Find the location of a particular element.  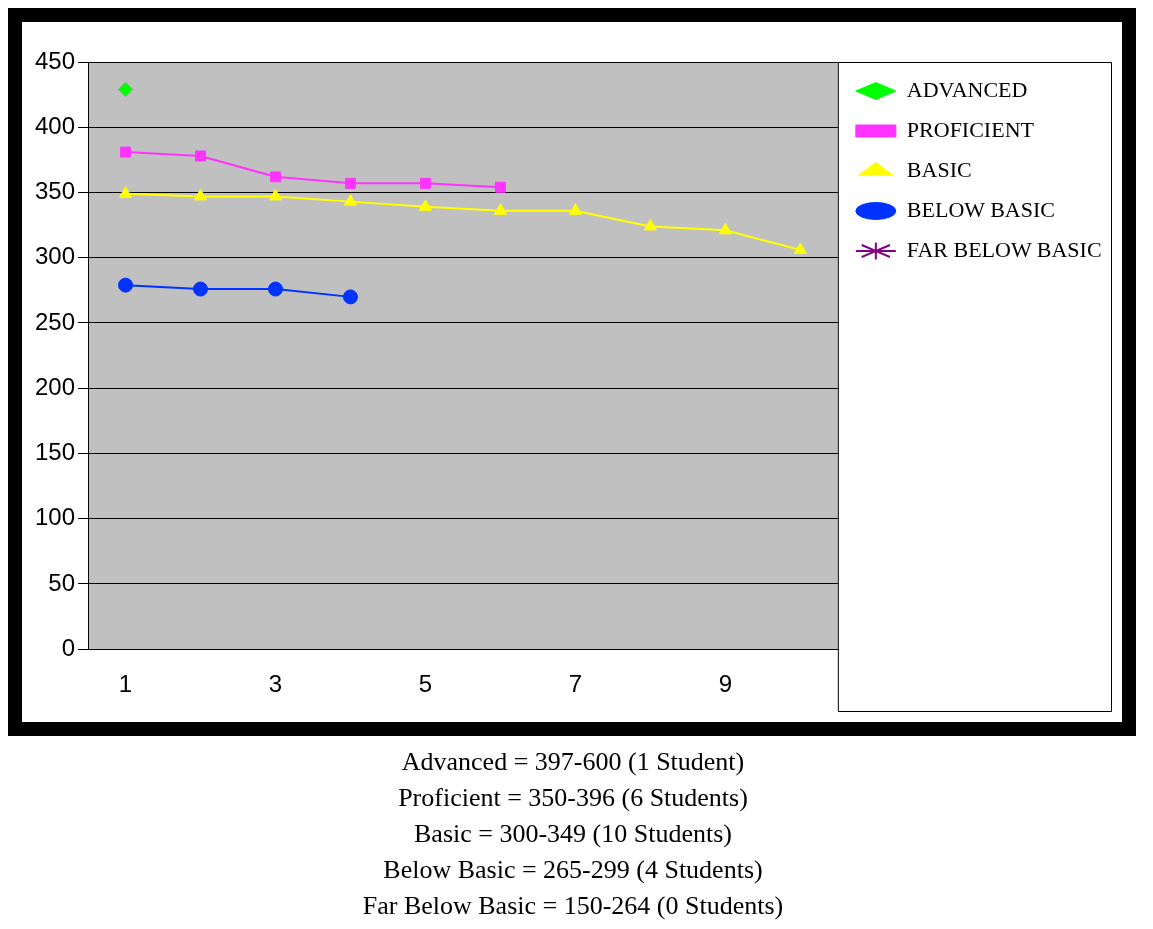

y-tick-label: 200 is located at coordinates (55, 386).